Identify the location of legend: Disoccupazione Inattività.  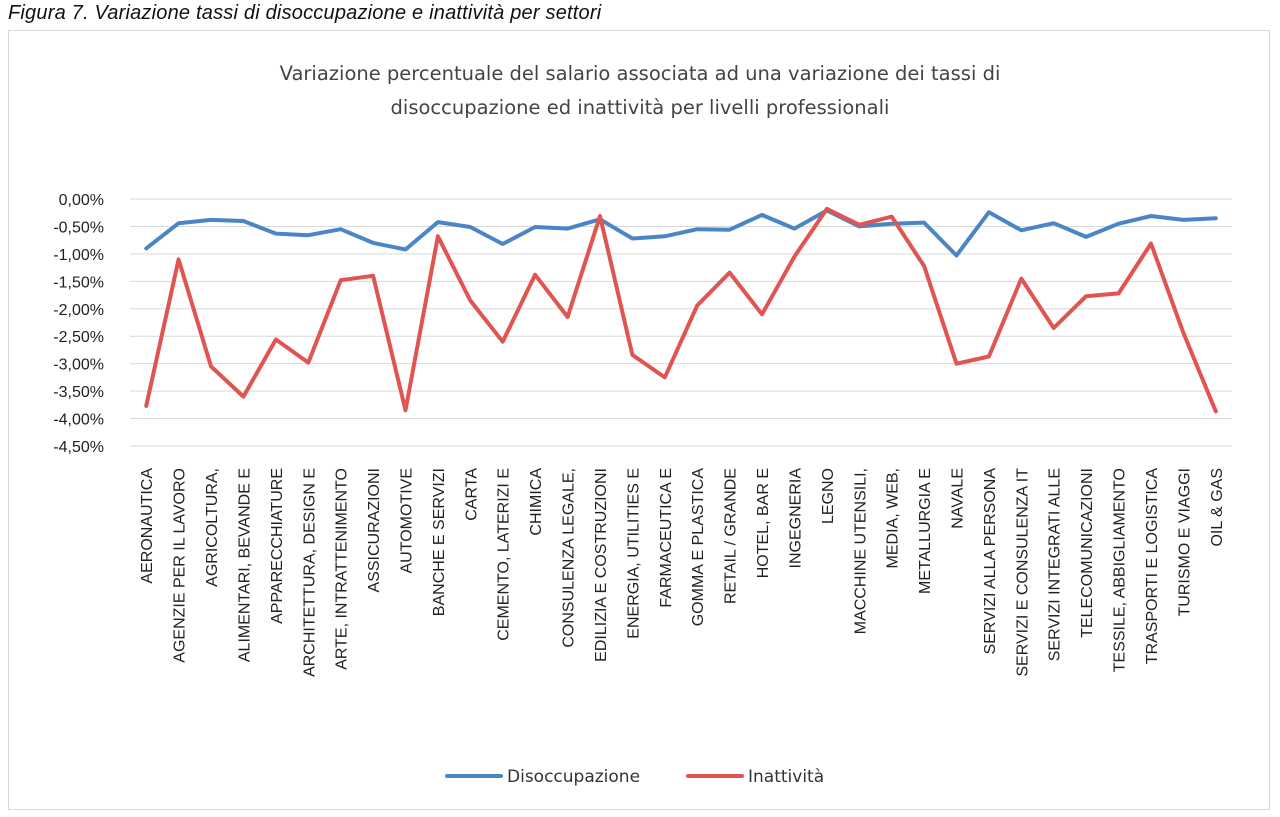
(634, 777).